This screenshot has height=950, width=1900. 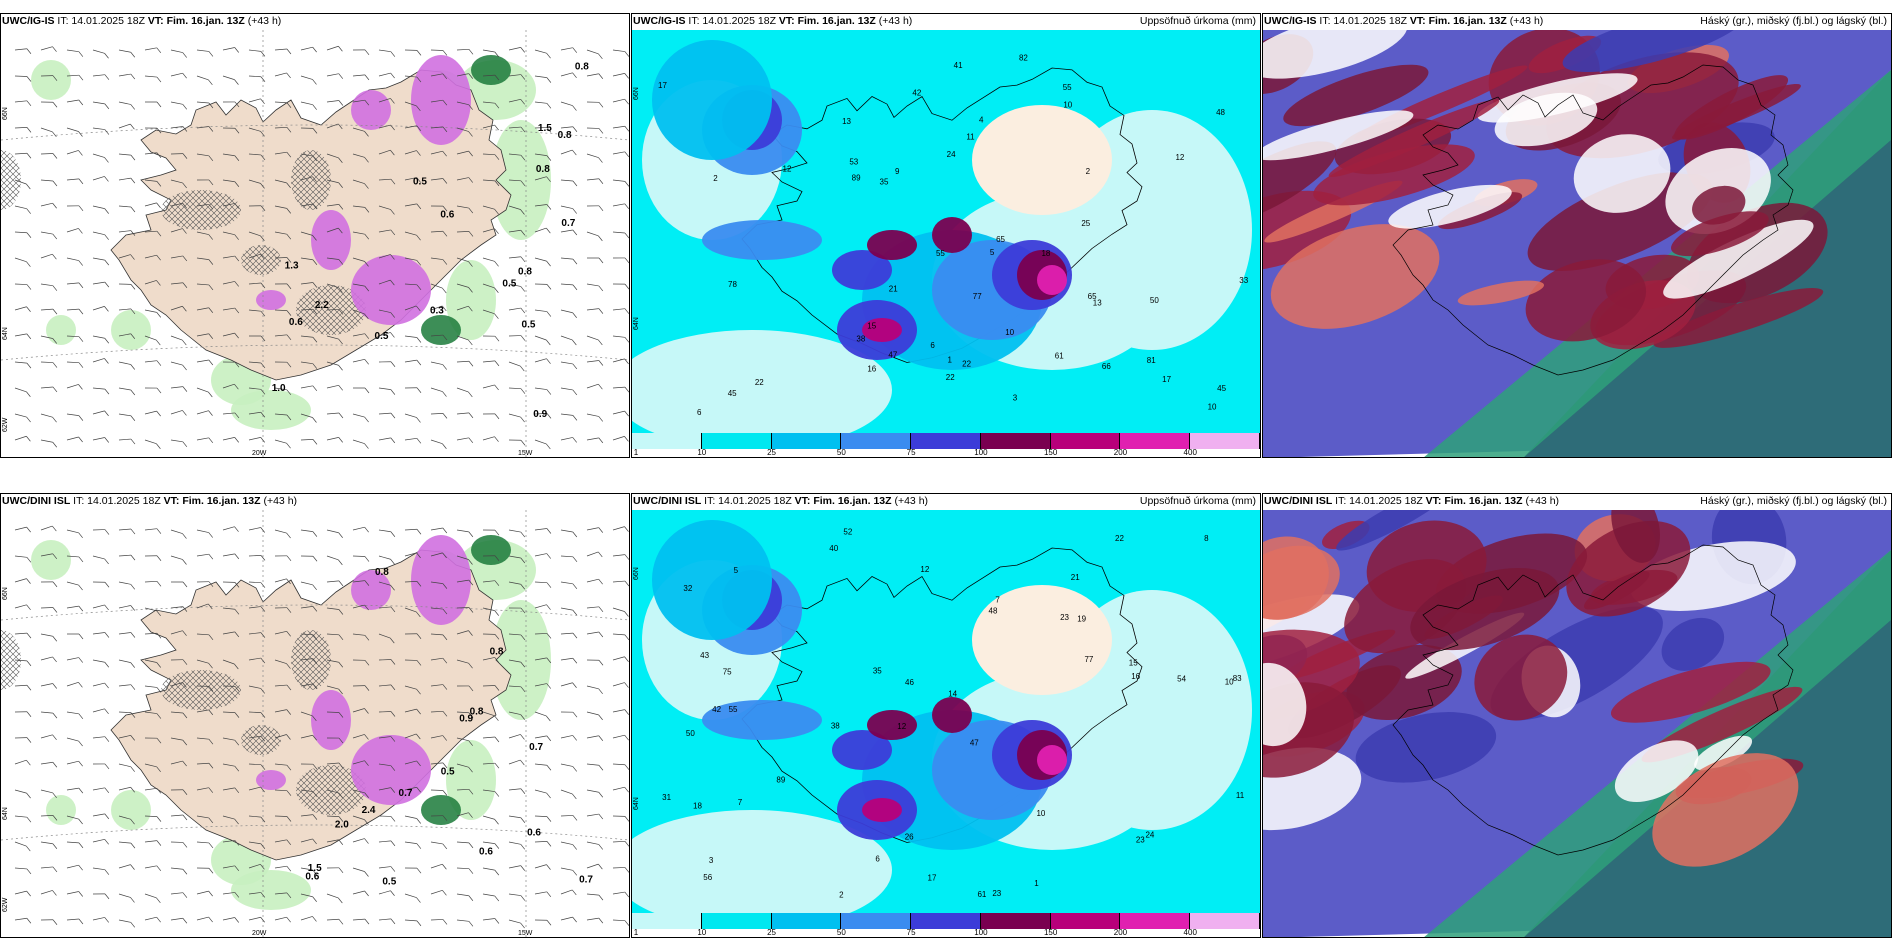 I want to click on colorbar-swatch, so click(x=876, y=921).